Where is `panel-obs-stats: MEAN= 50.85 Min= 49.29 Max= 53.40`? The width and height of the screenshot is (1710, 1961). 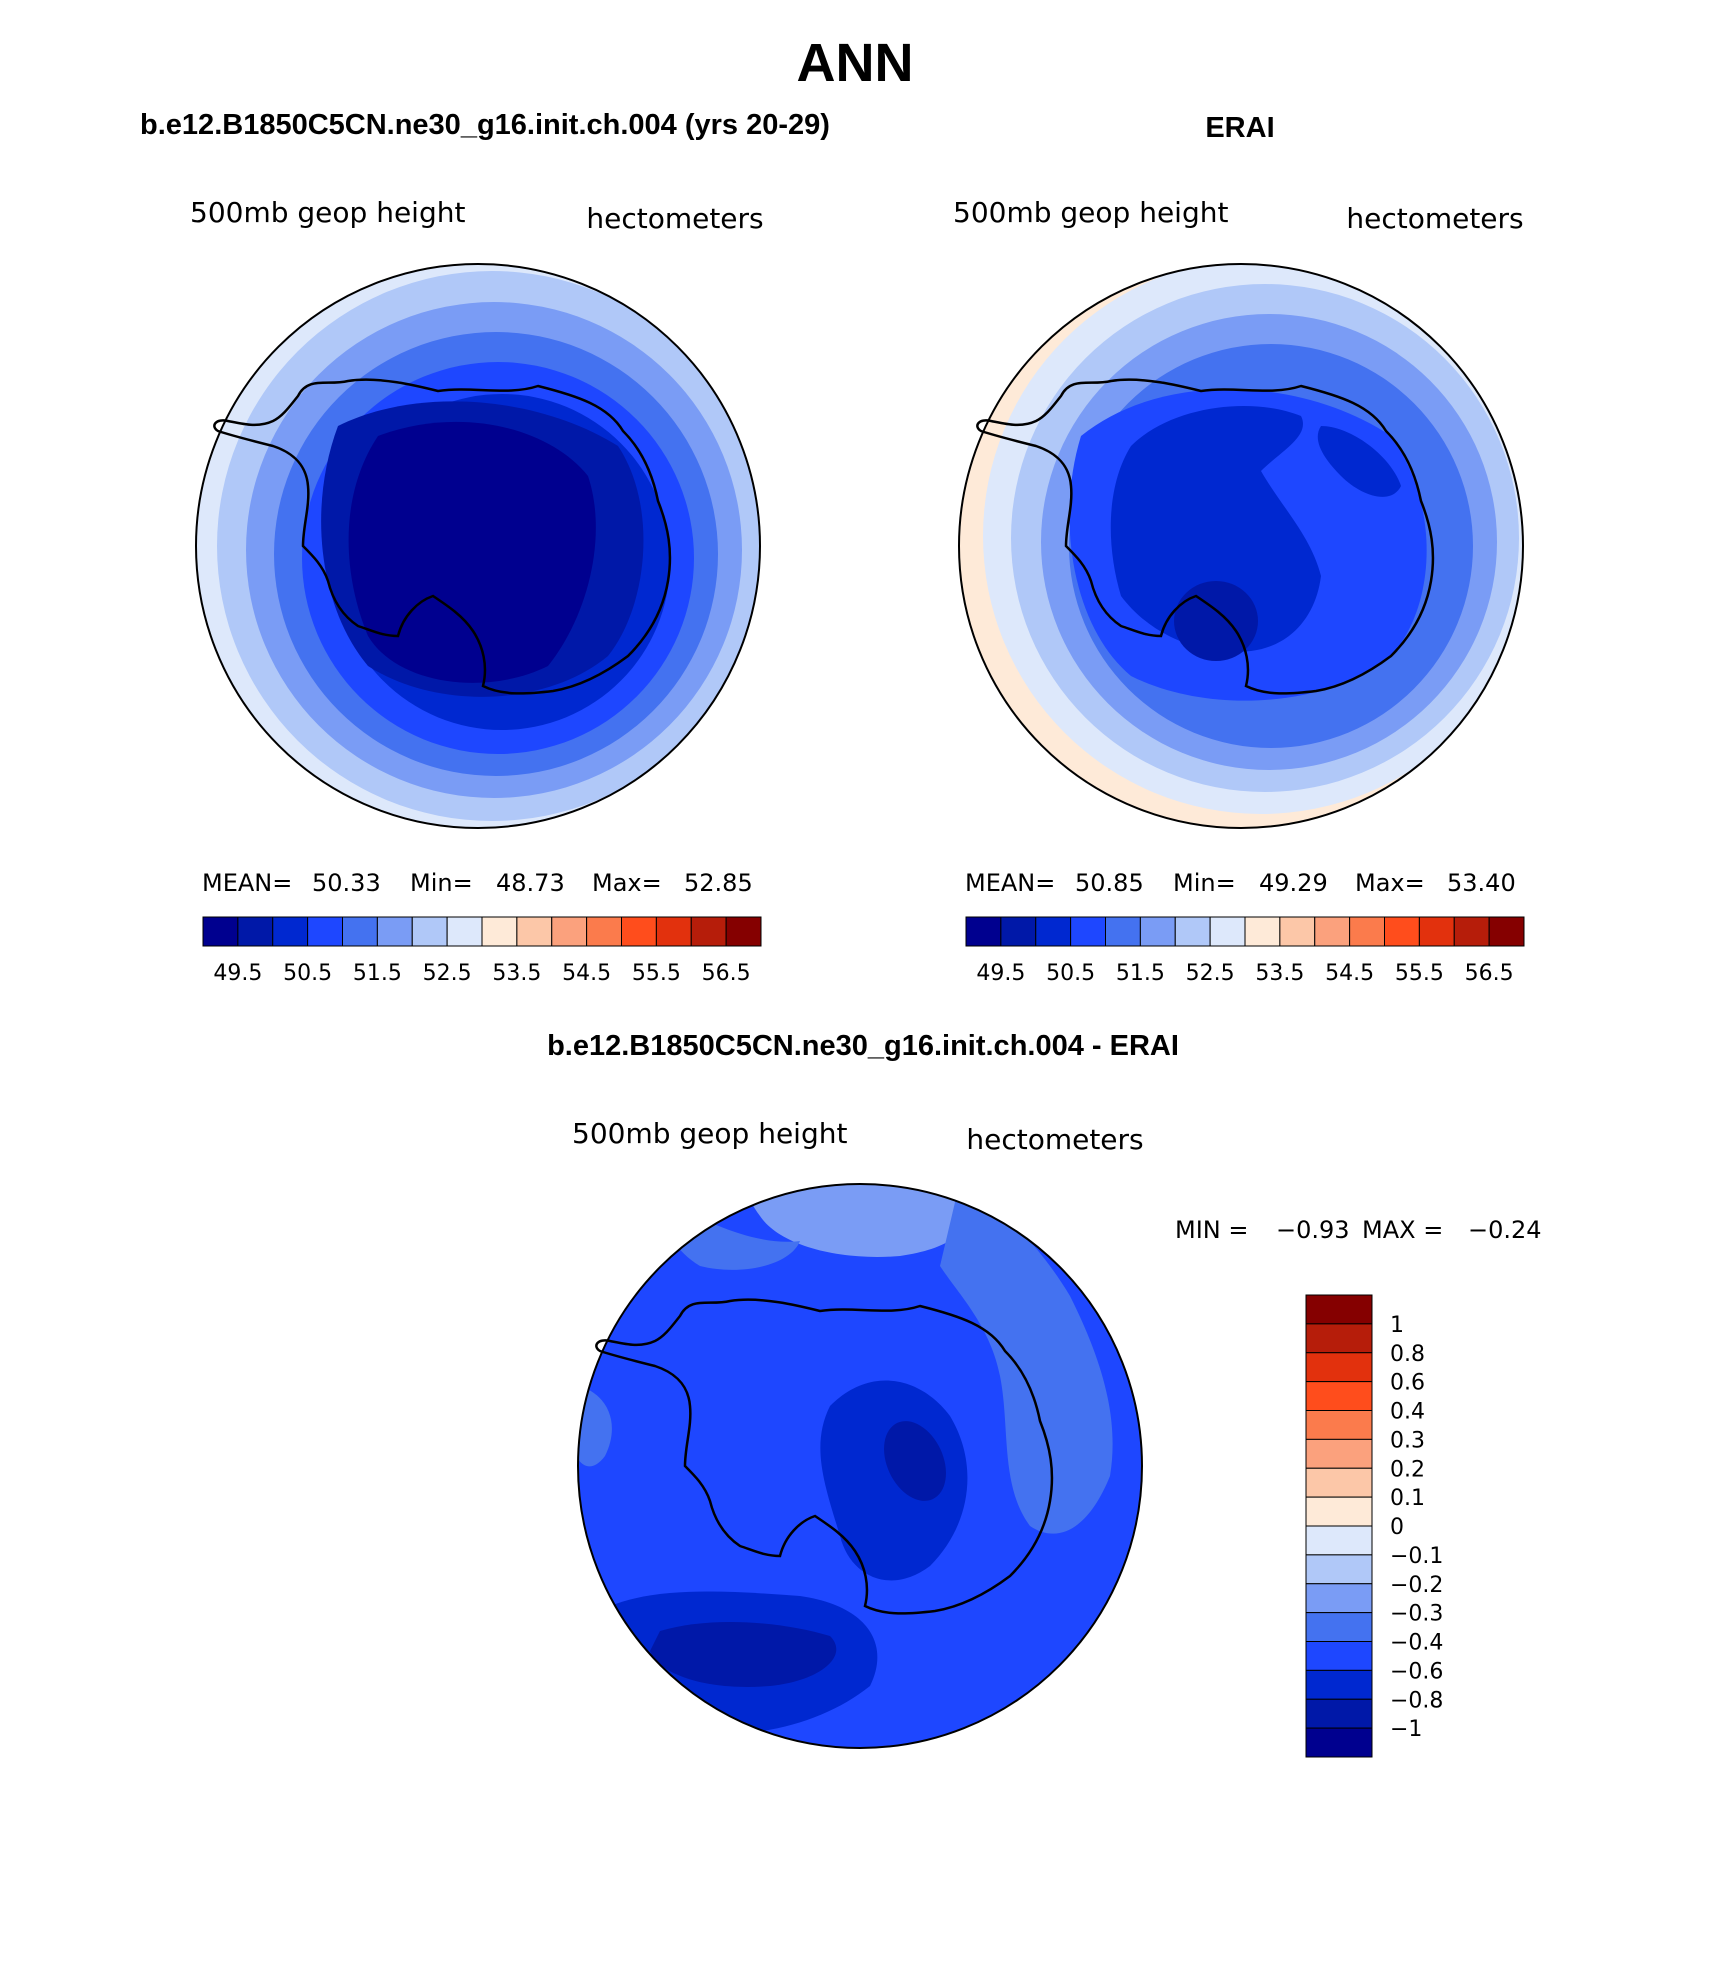
panel-obs-stats: MEAN= 50.85 Min= 49.29 Max= 53.40 is located at coordinates (1240, 883).